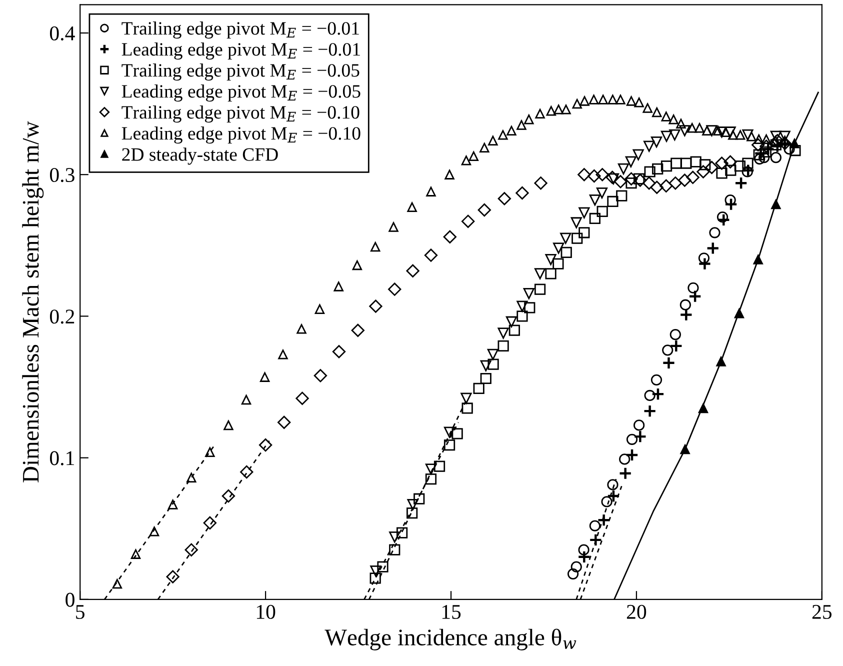 Image resolution: width=843 pixels, height=666 pixels. I want to click on y-tick-label: 0.2, so click(62, 317).